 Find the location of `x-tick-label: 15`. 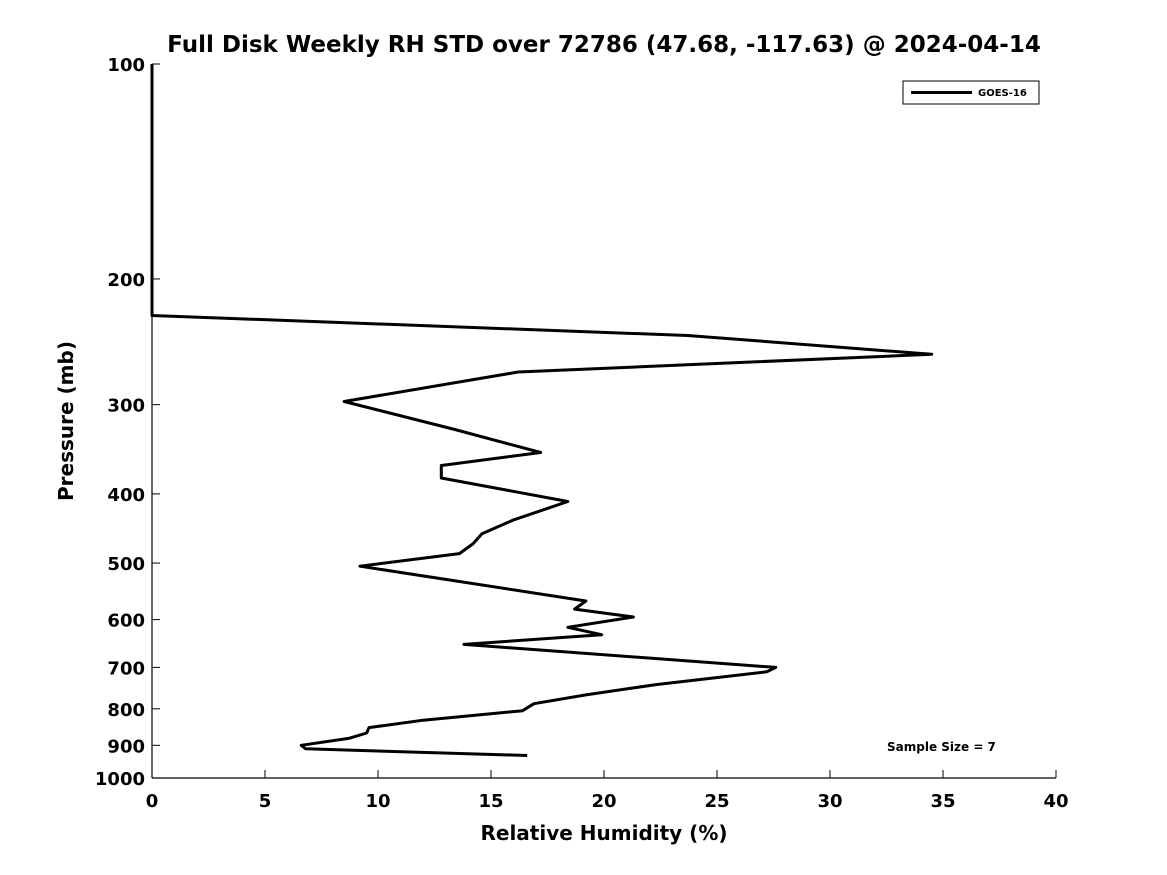

x-tick-label: 15 is located at coordinates (490, 801).